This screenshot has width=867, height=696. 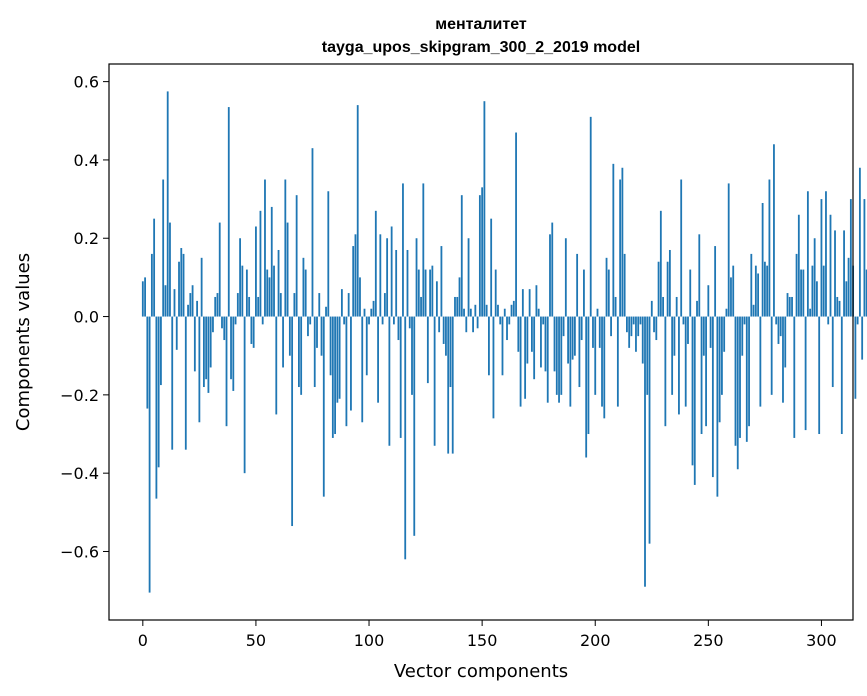 What do you see at coordinates (86, 317) in the screenshot?
I see `y-tick-label: 0.0` at bounding box center [86, 317].